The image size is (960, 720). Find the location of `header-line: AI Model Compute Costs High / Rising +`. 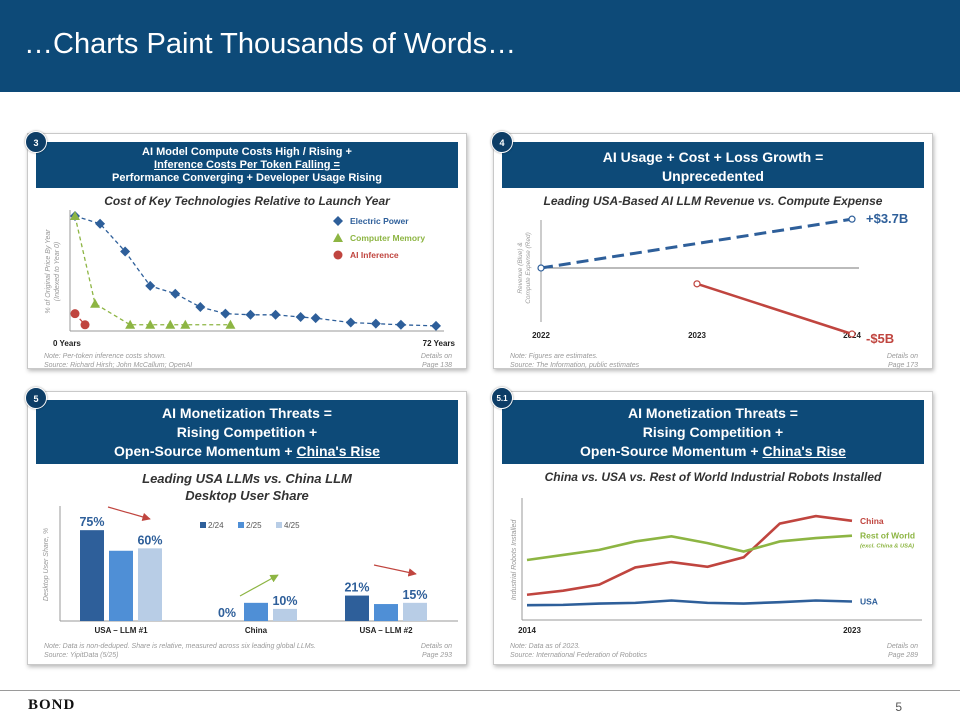

header-line: AI Model Compute Costs High / Rising + is located at coordinates (247, 152).